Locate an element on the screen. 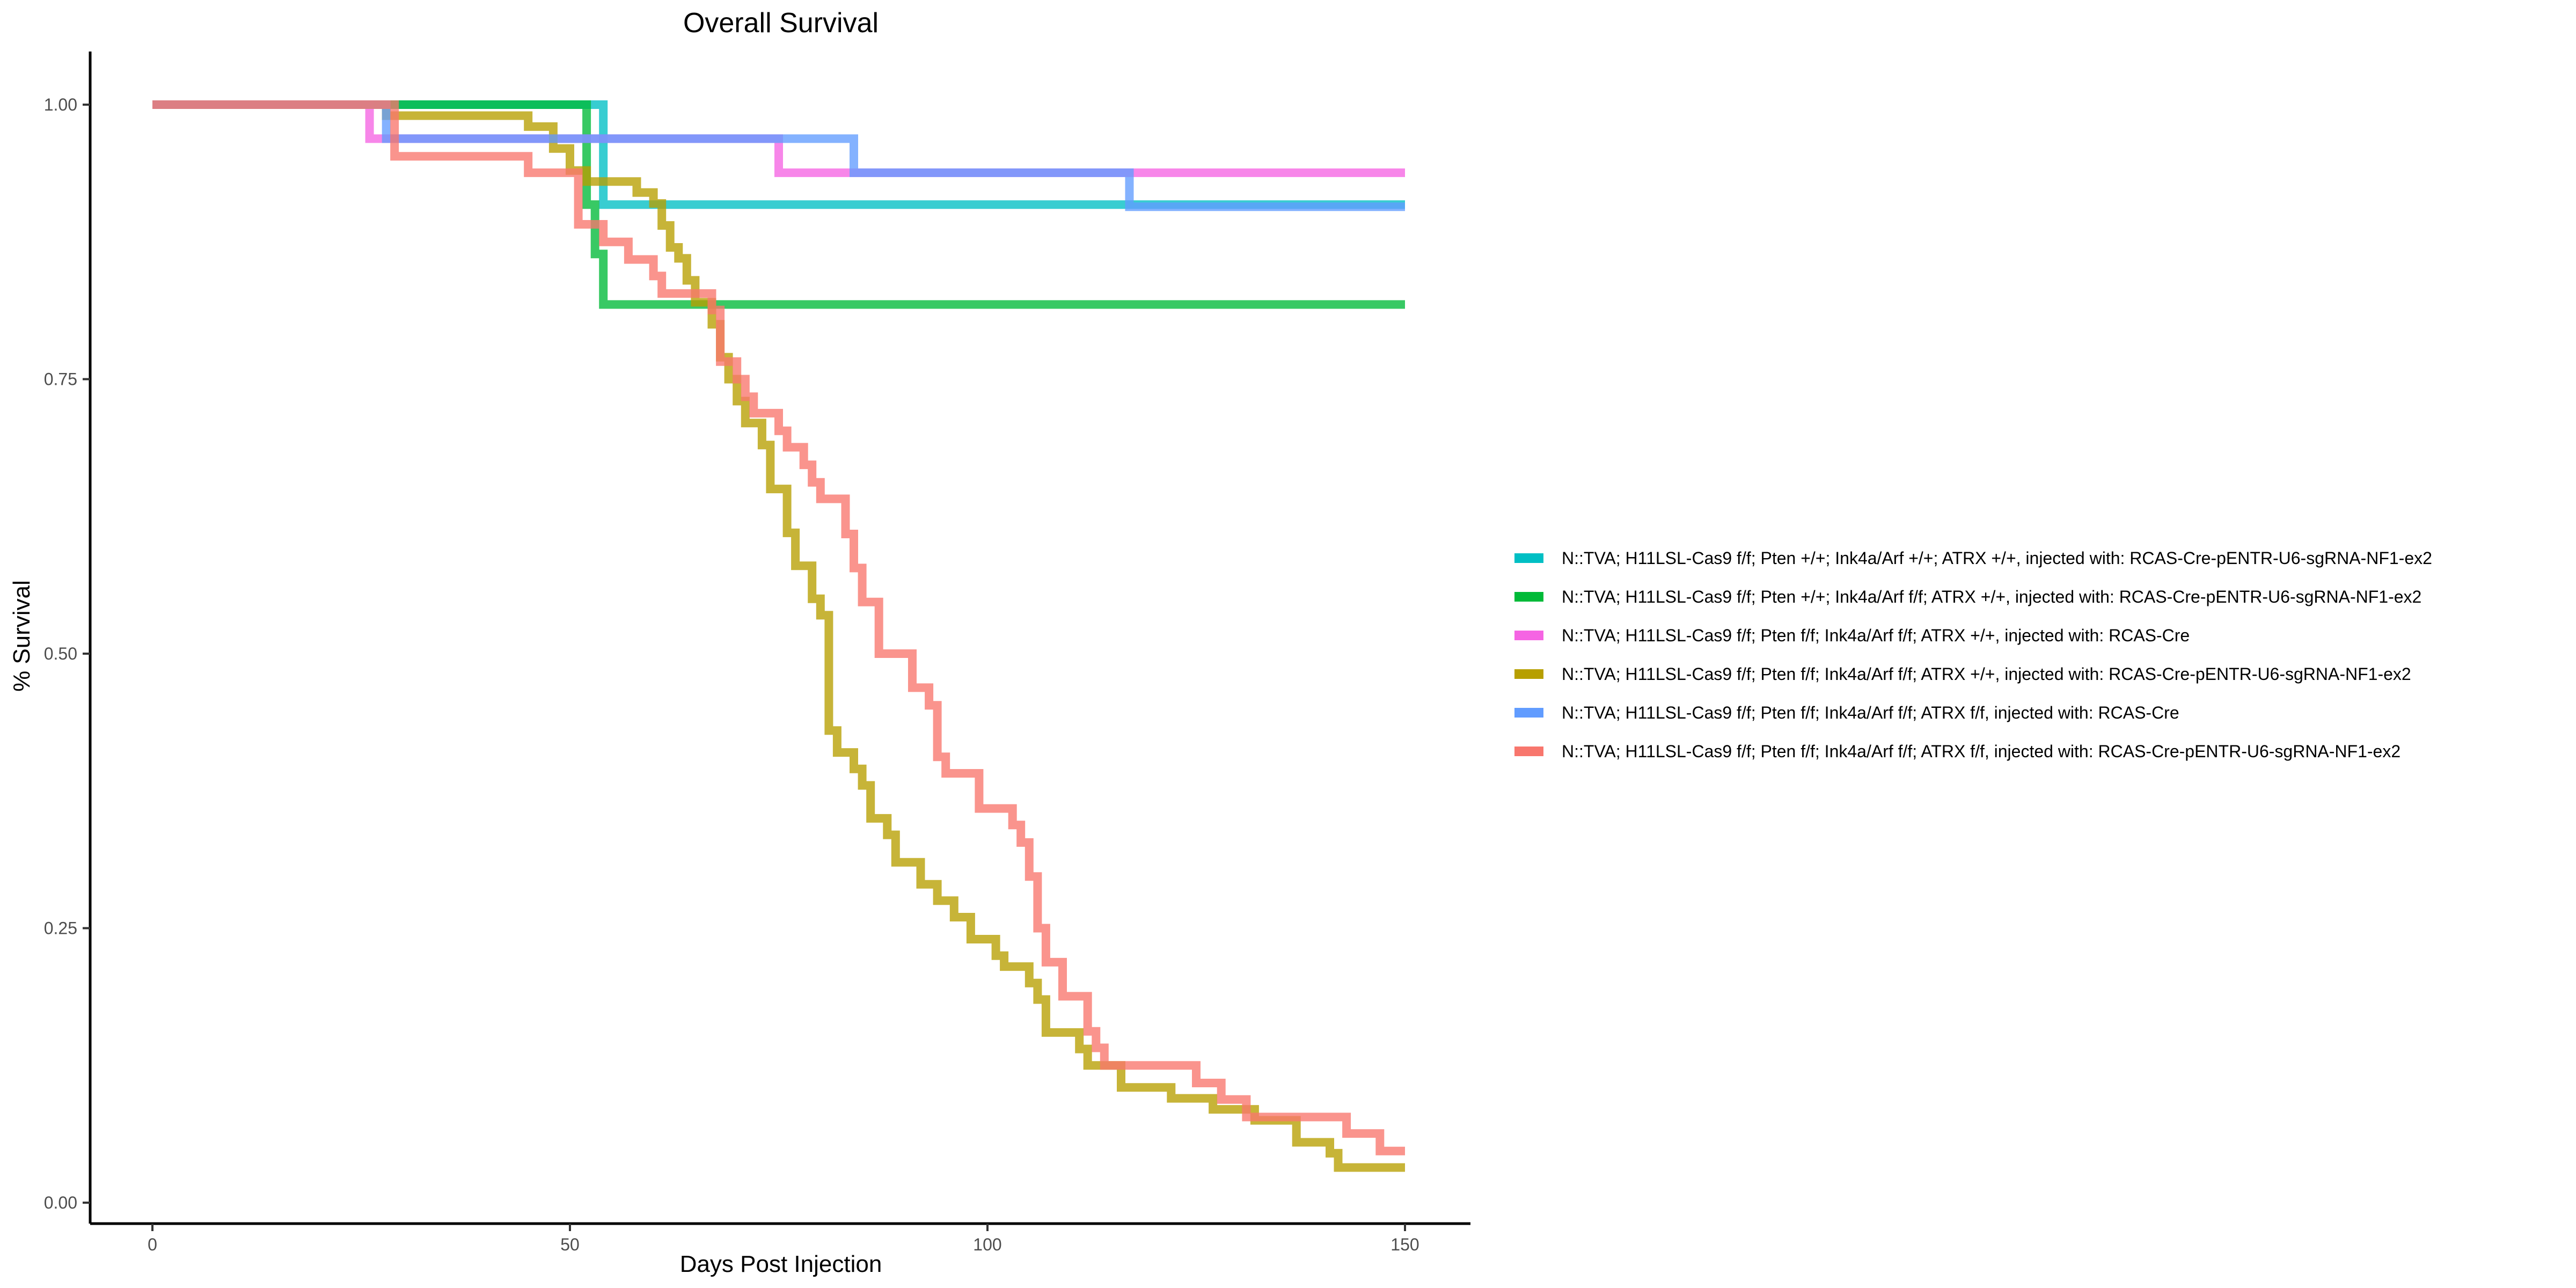 Image resolution: width=2576 pixels, height=1288 pixels. chart-title: Overall Survival is located at coordinates (781, 23).